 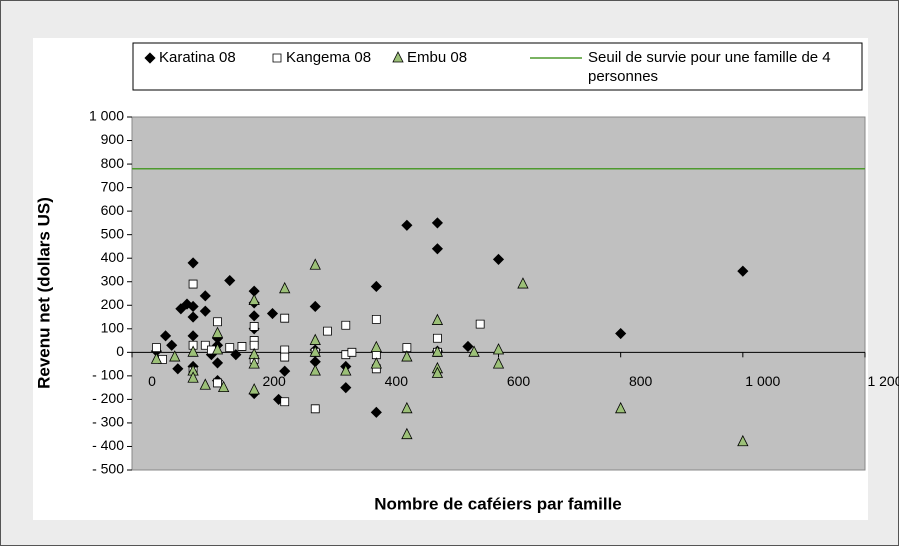 What do you see at coordinates (120, 351) in the screenshot?
I see `y-tick-label: 0` at bounding box center [120, 351].